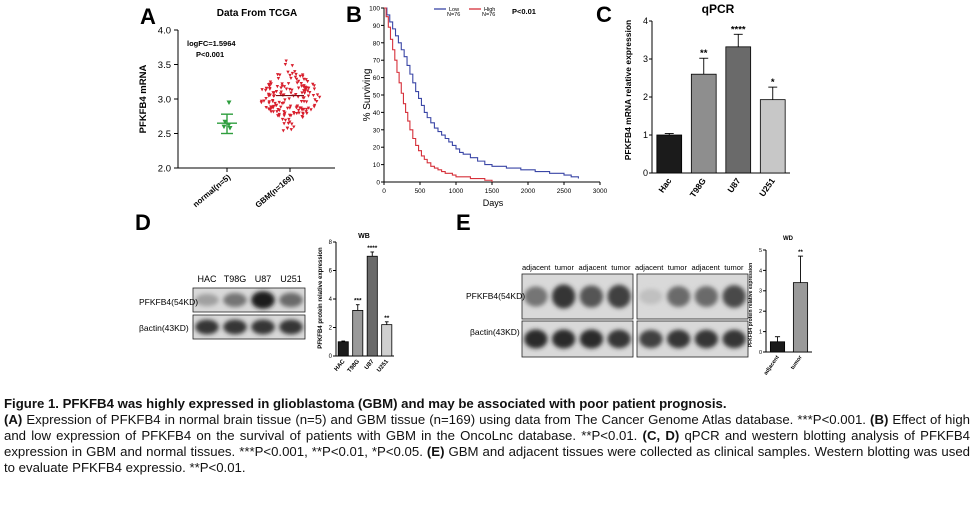 The height and width of the screenshot is (505, 974). I want to click on y-tick-label: 2, so click(645, 97).